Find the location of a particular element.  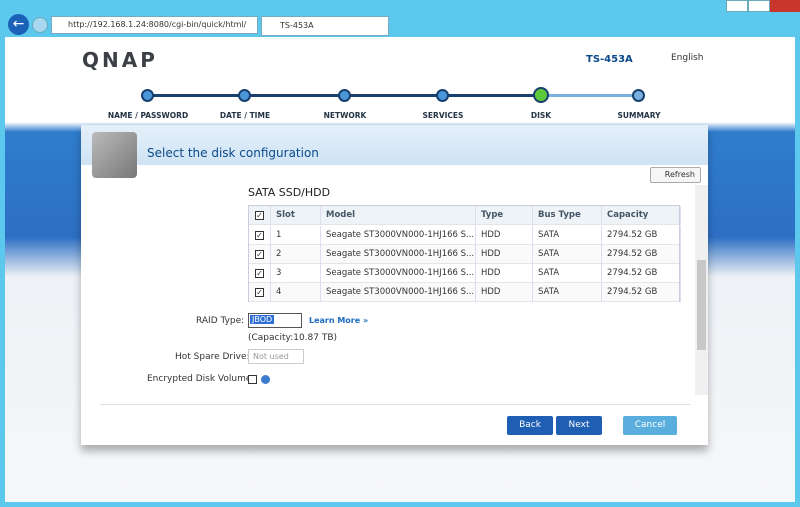

step-label: DATE / TIME is located at coordinates (245, 115).